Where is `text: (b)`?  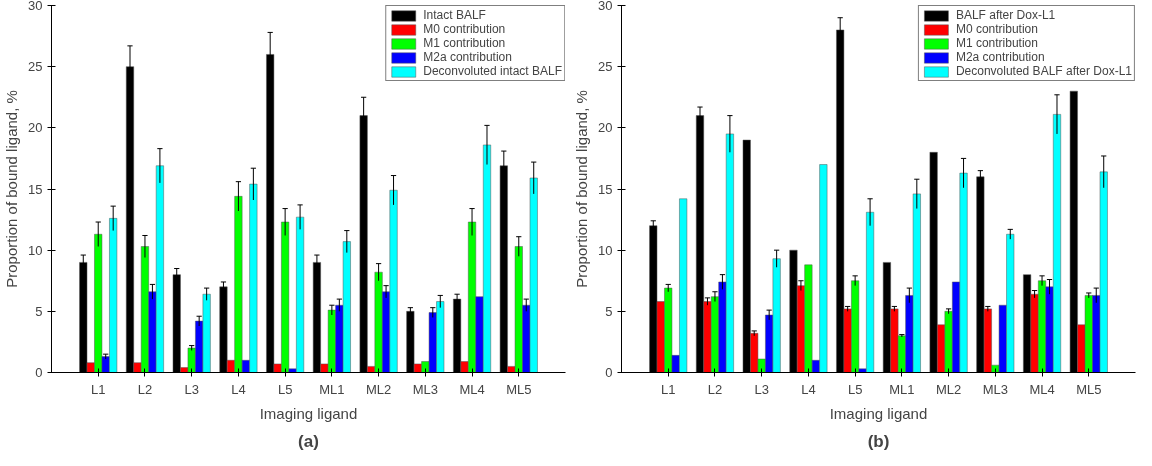
text: (b) is located at coordinates (878, 441).